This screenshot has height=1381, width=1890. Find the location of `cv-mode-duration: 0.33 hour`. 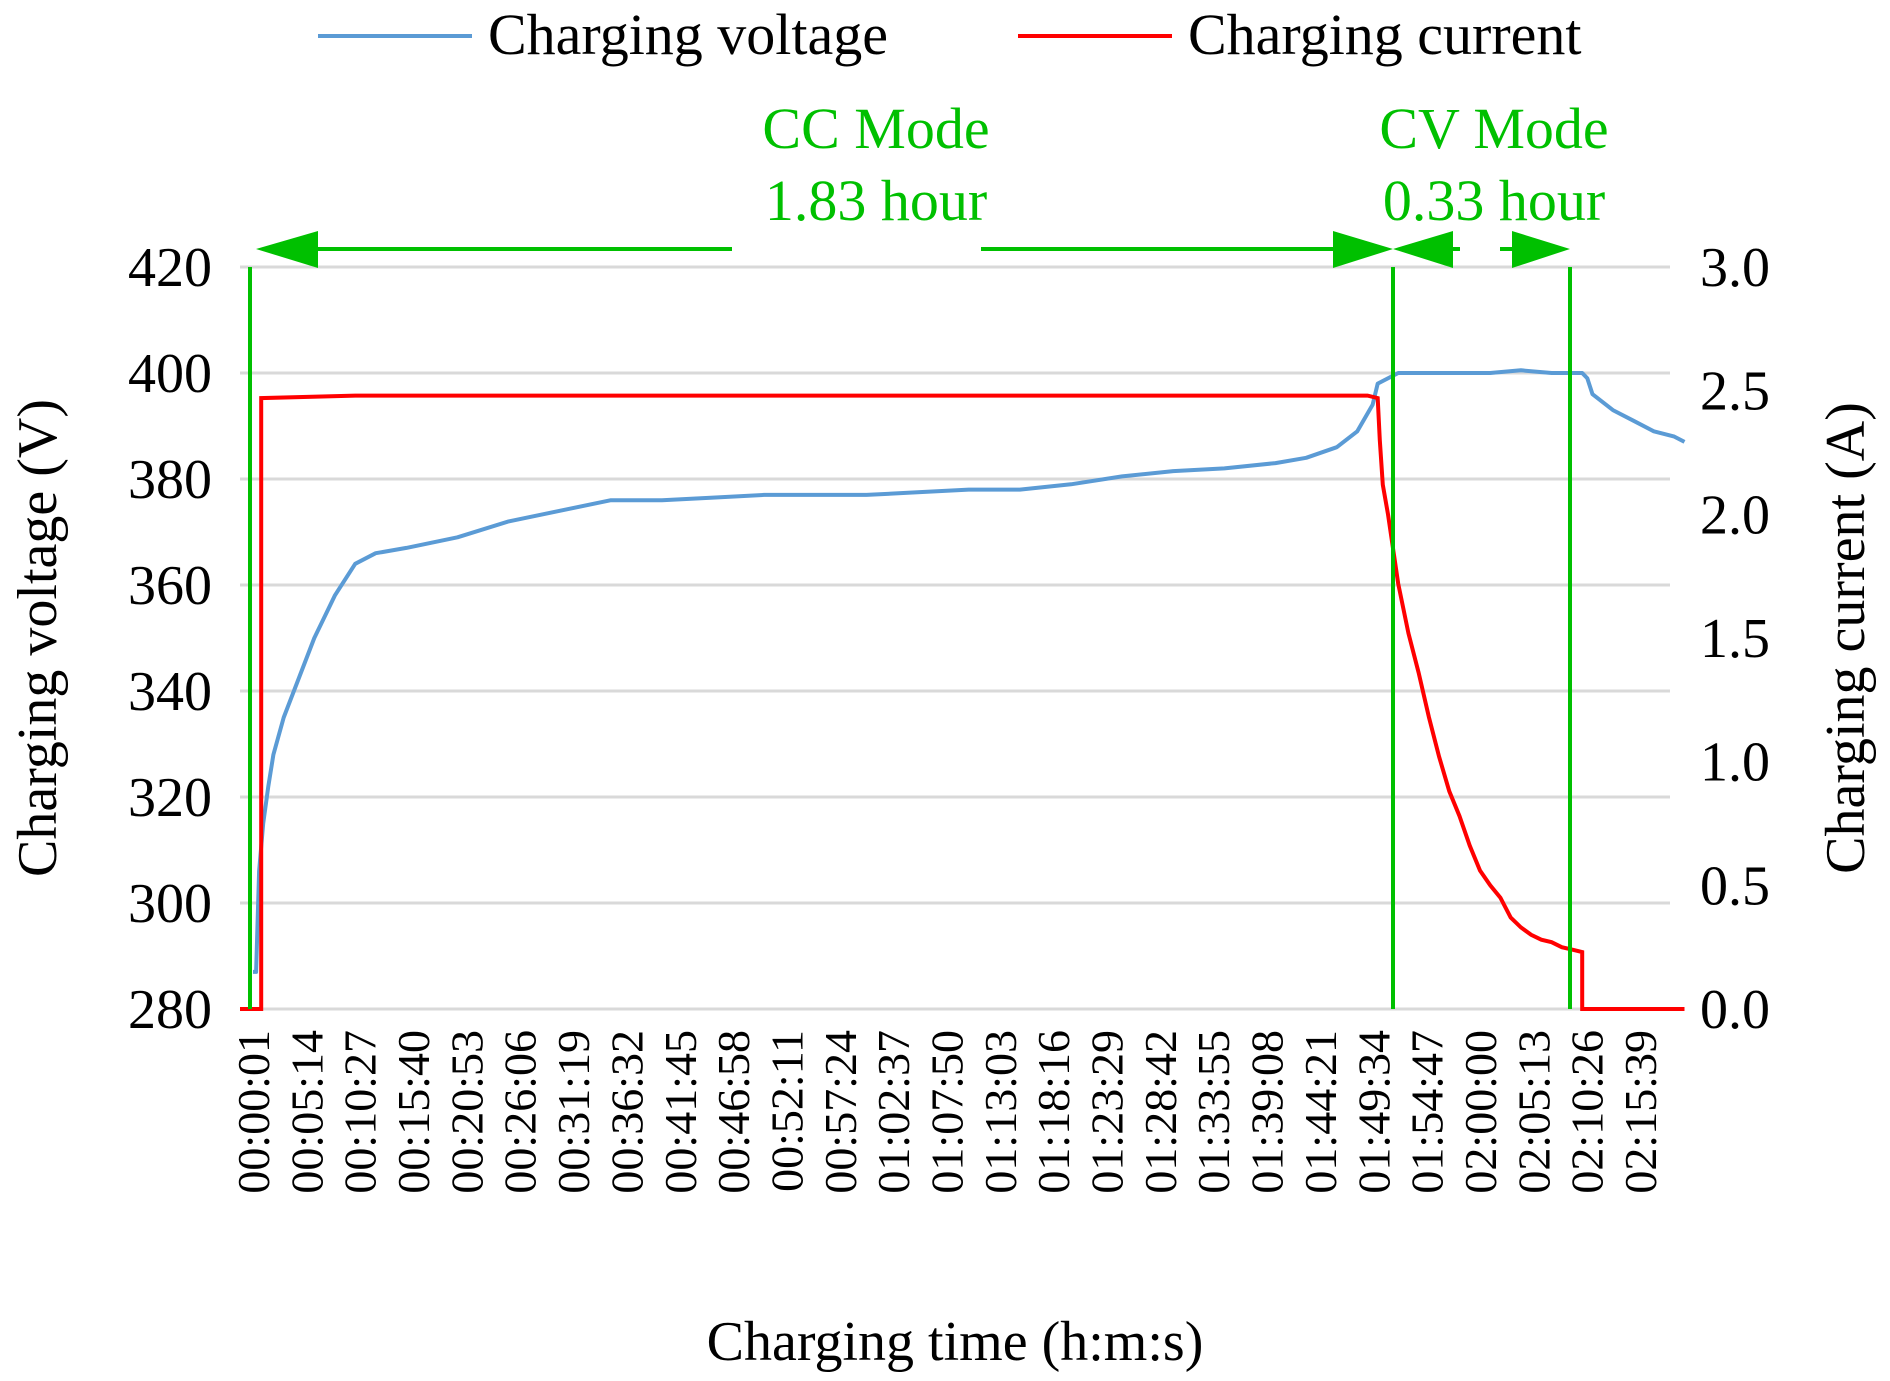

cv-mode-duration: 0.33 hour is located at coordinates (1494, 200).